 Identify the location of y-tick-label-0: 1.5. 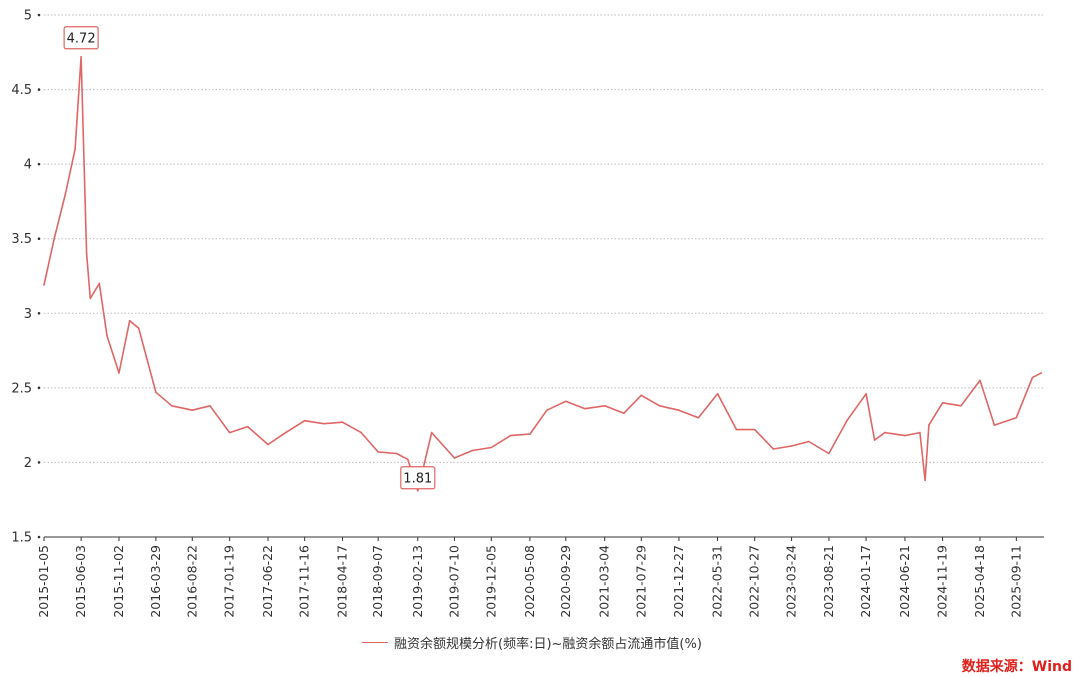
(21, 538).